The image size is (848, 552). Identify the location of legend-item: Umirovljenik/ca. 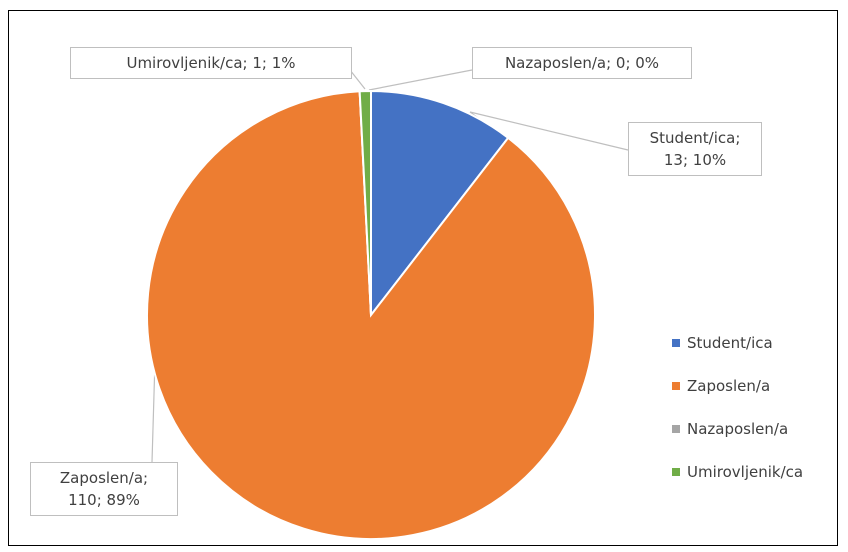
(737, 472).